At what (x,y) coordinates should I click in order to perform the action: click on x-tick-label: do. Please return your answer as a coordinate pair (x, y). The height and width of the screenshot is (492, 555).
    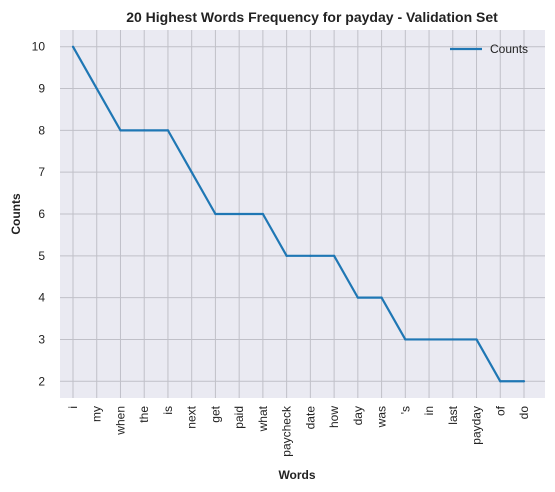
    Looking at the image, I should click on (524, 413).